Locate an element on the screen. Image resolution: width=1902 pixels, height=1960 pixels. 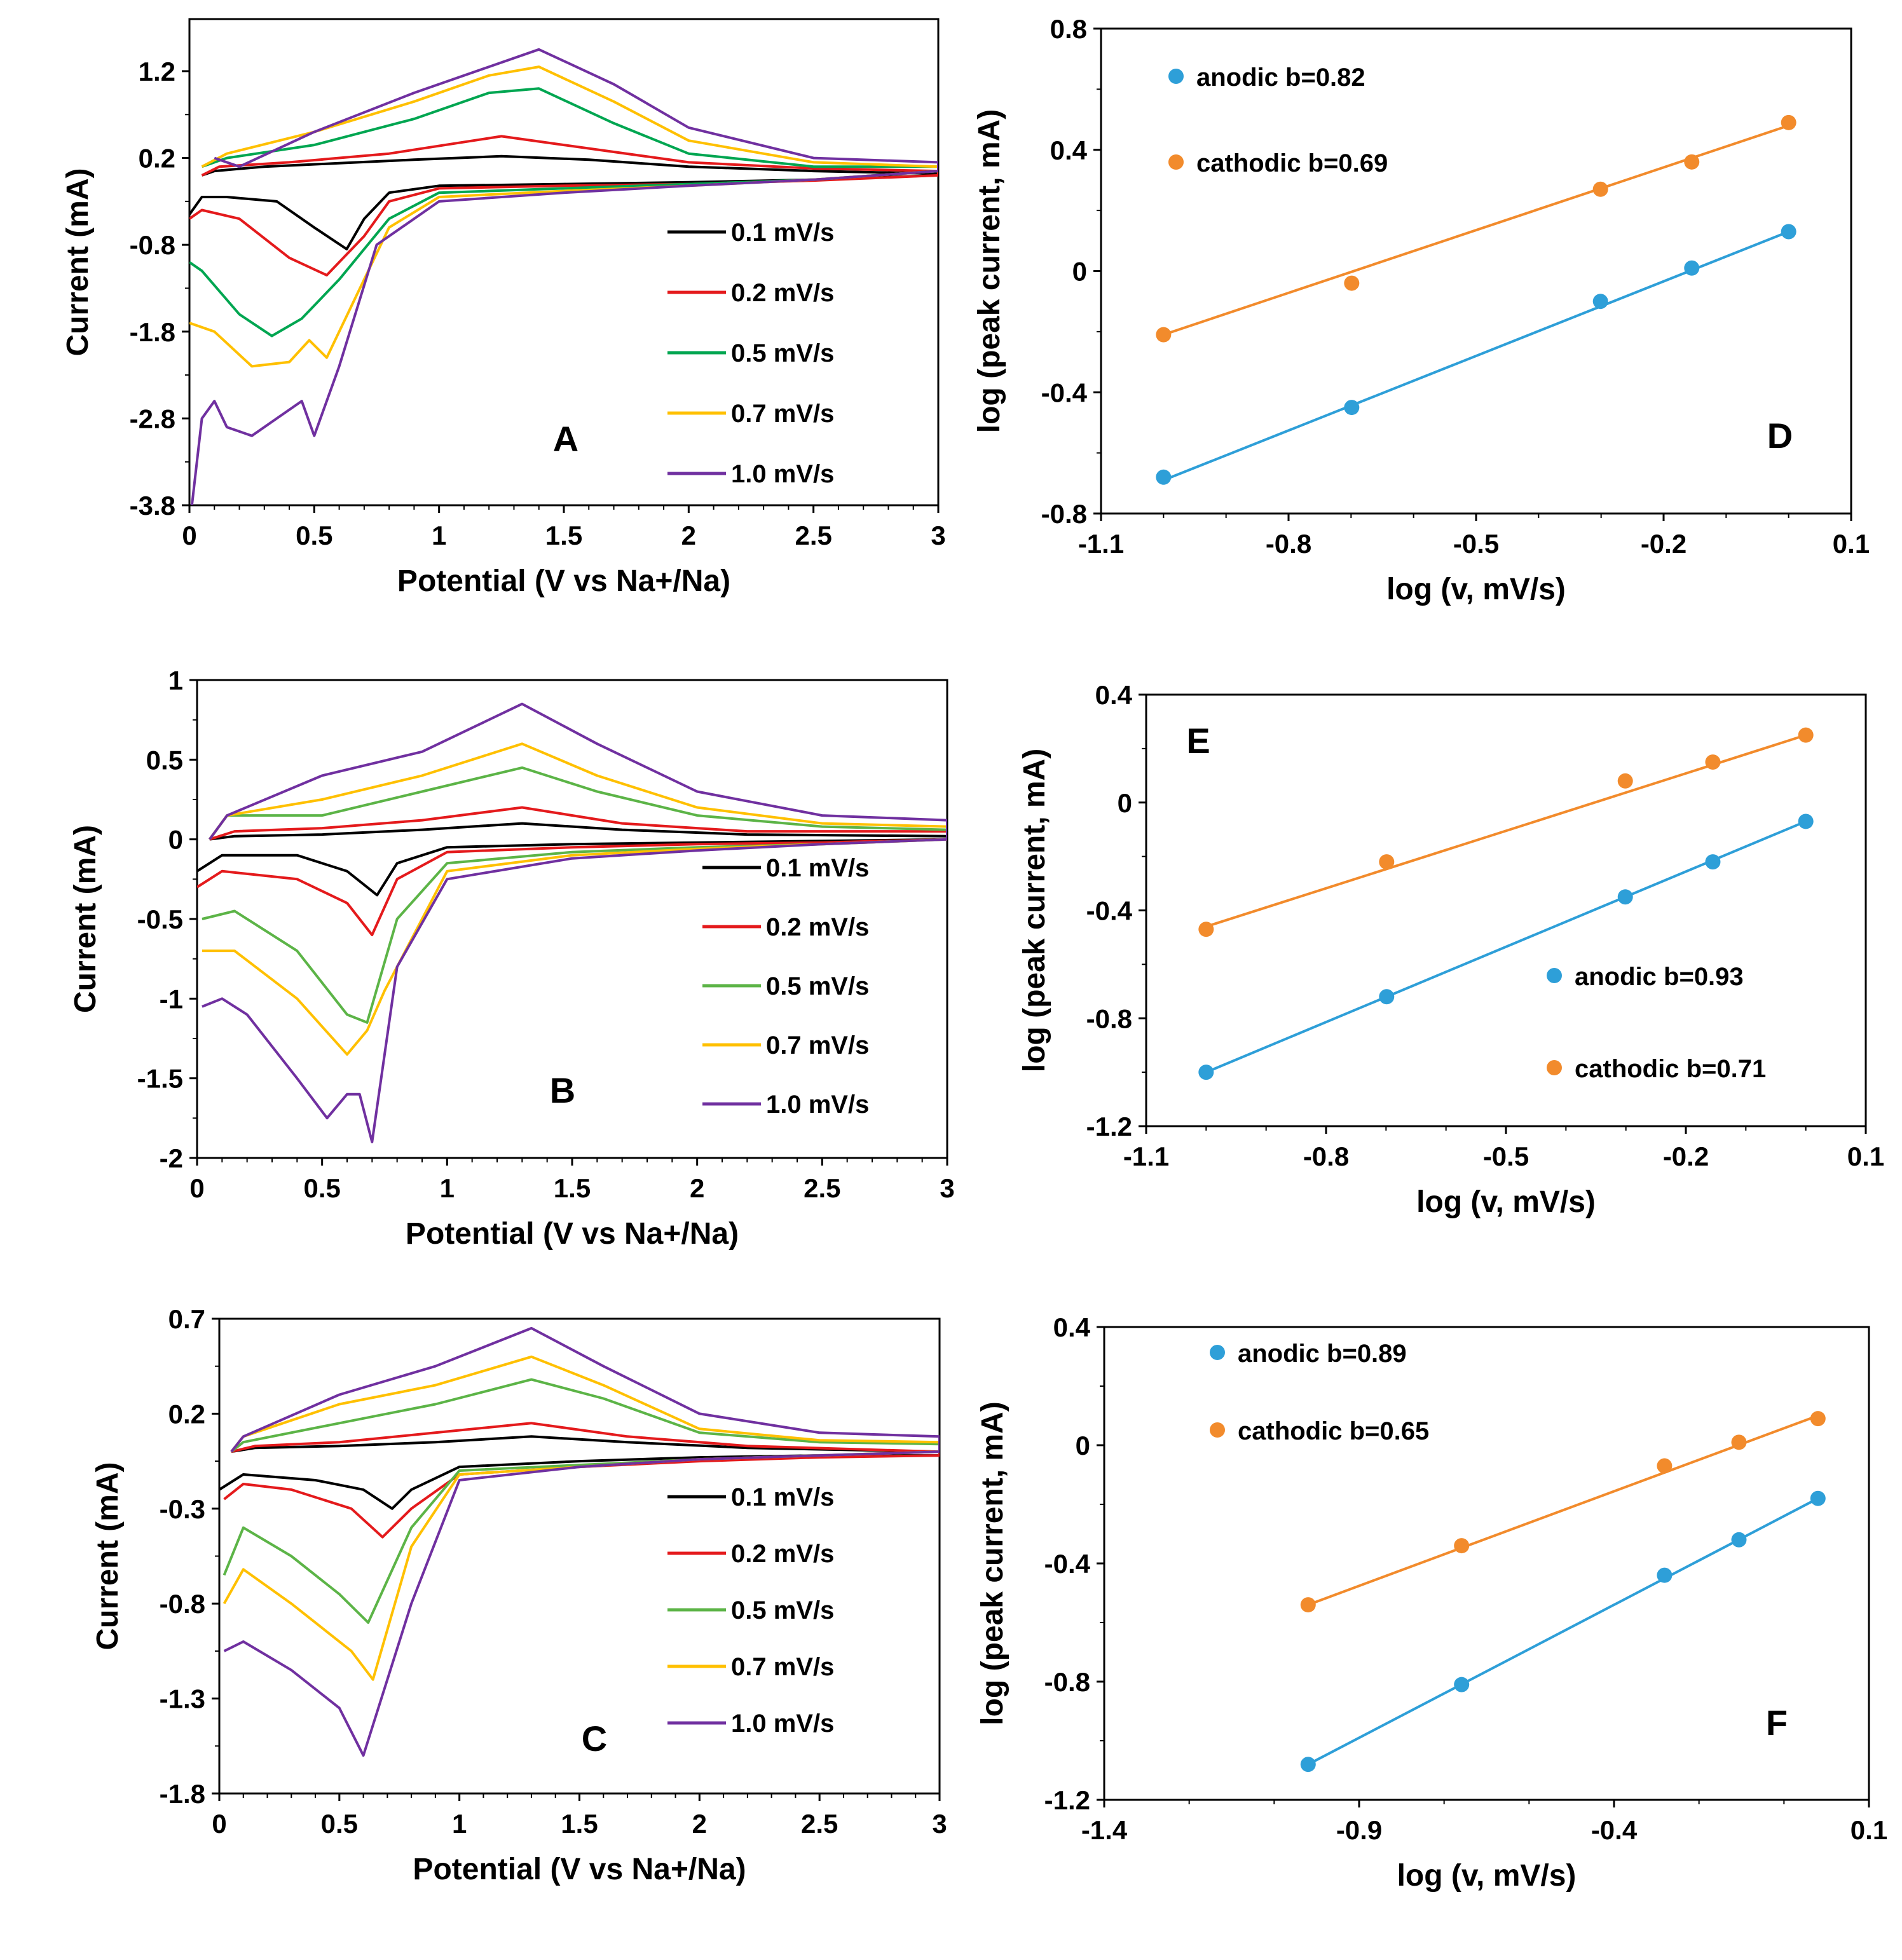
y-tick-label: 0.5 is located at coordinates (164, 760).